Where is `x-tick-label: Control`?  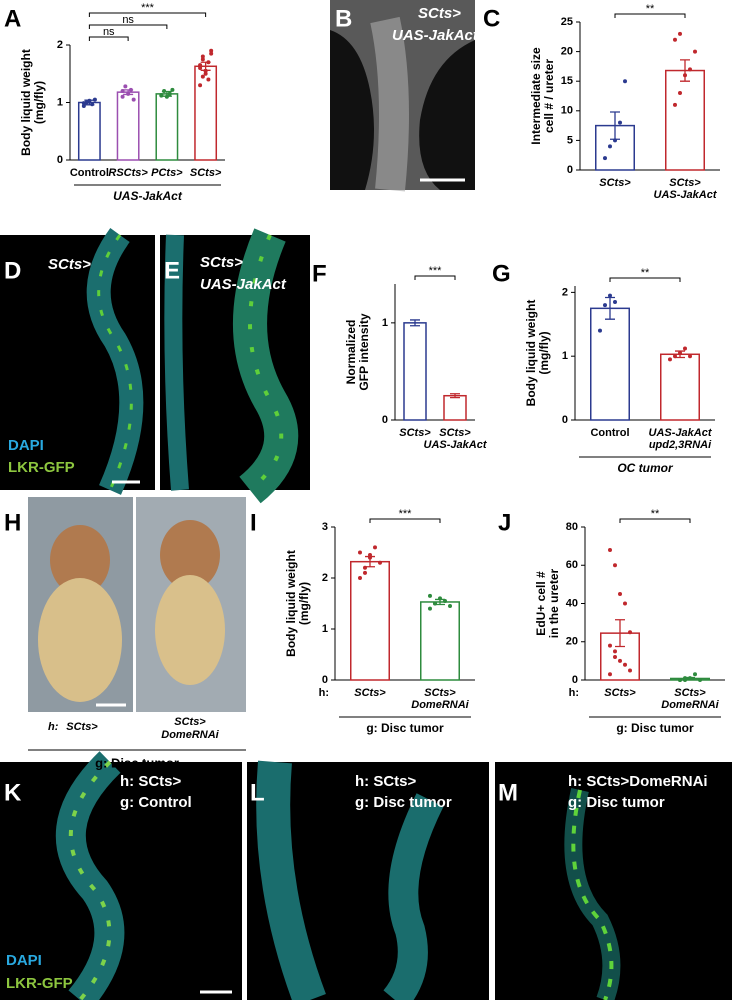
x-tick-label: Control is located at coordinates (609, 433).